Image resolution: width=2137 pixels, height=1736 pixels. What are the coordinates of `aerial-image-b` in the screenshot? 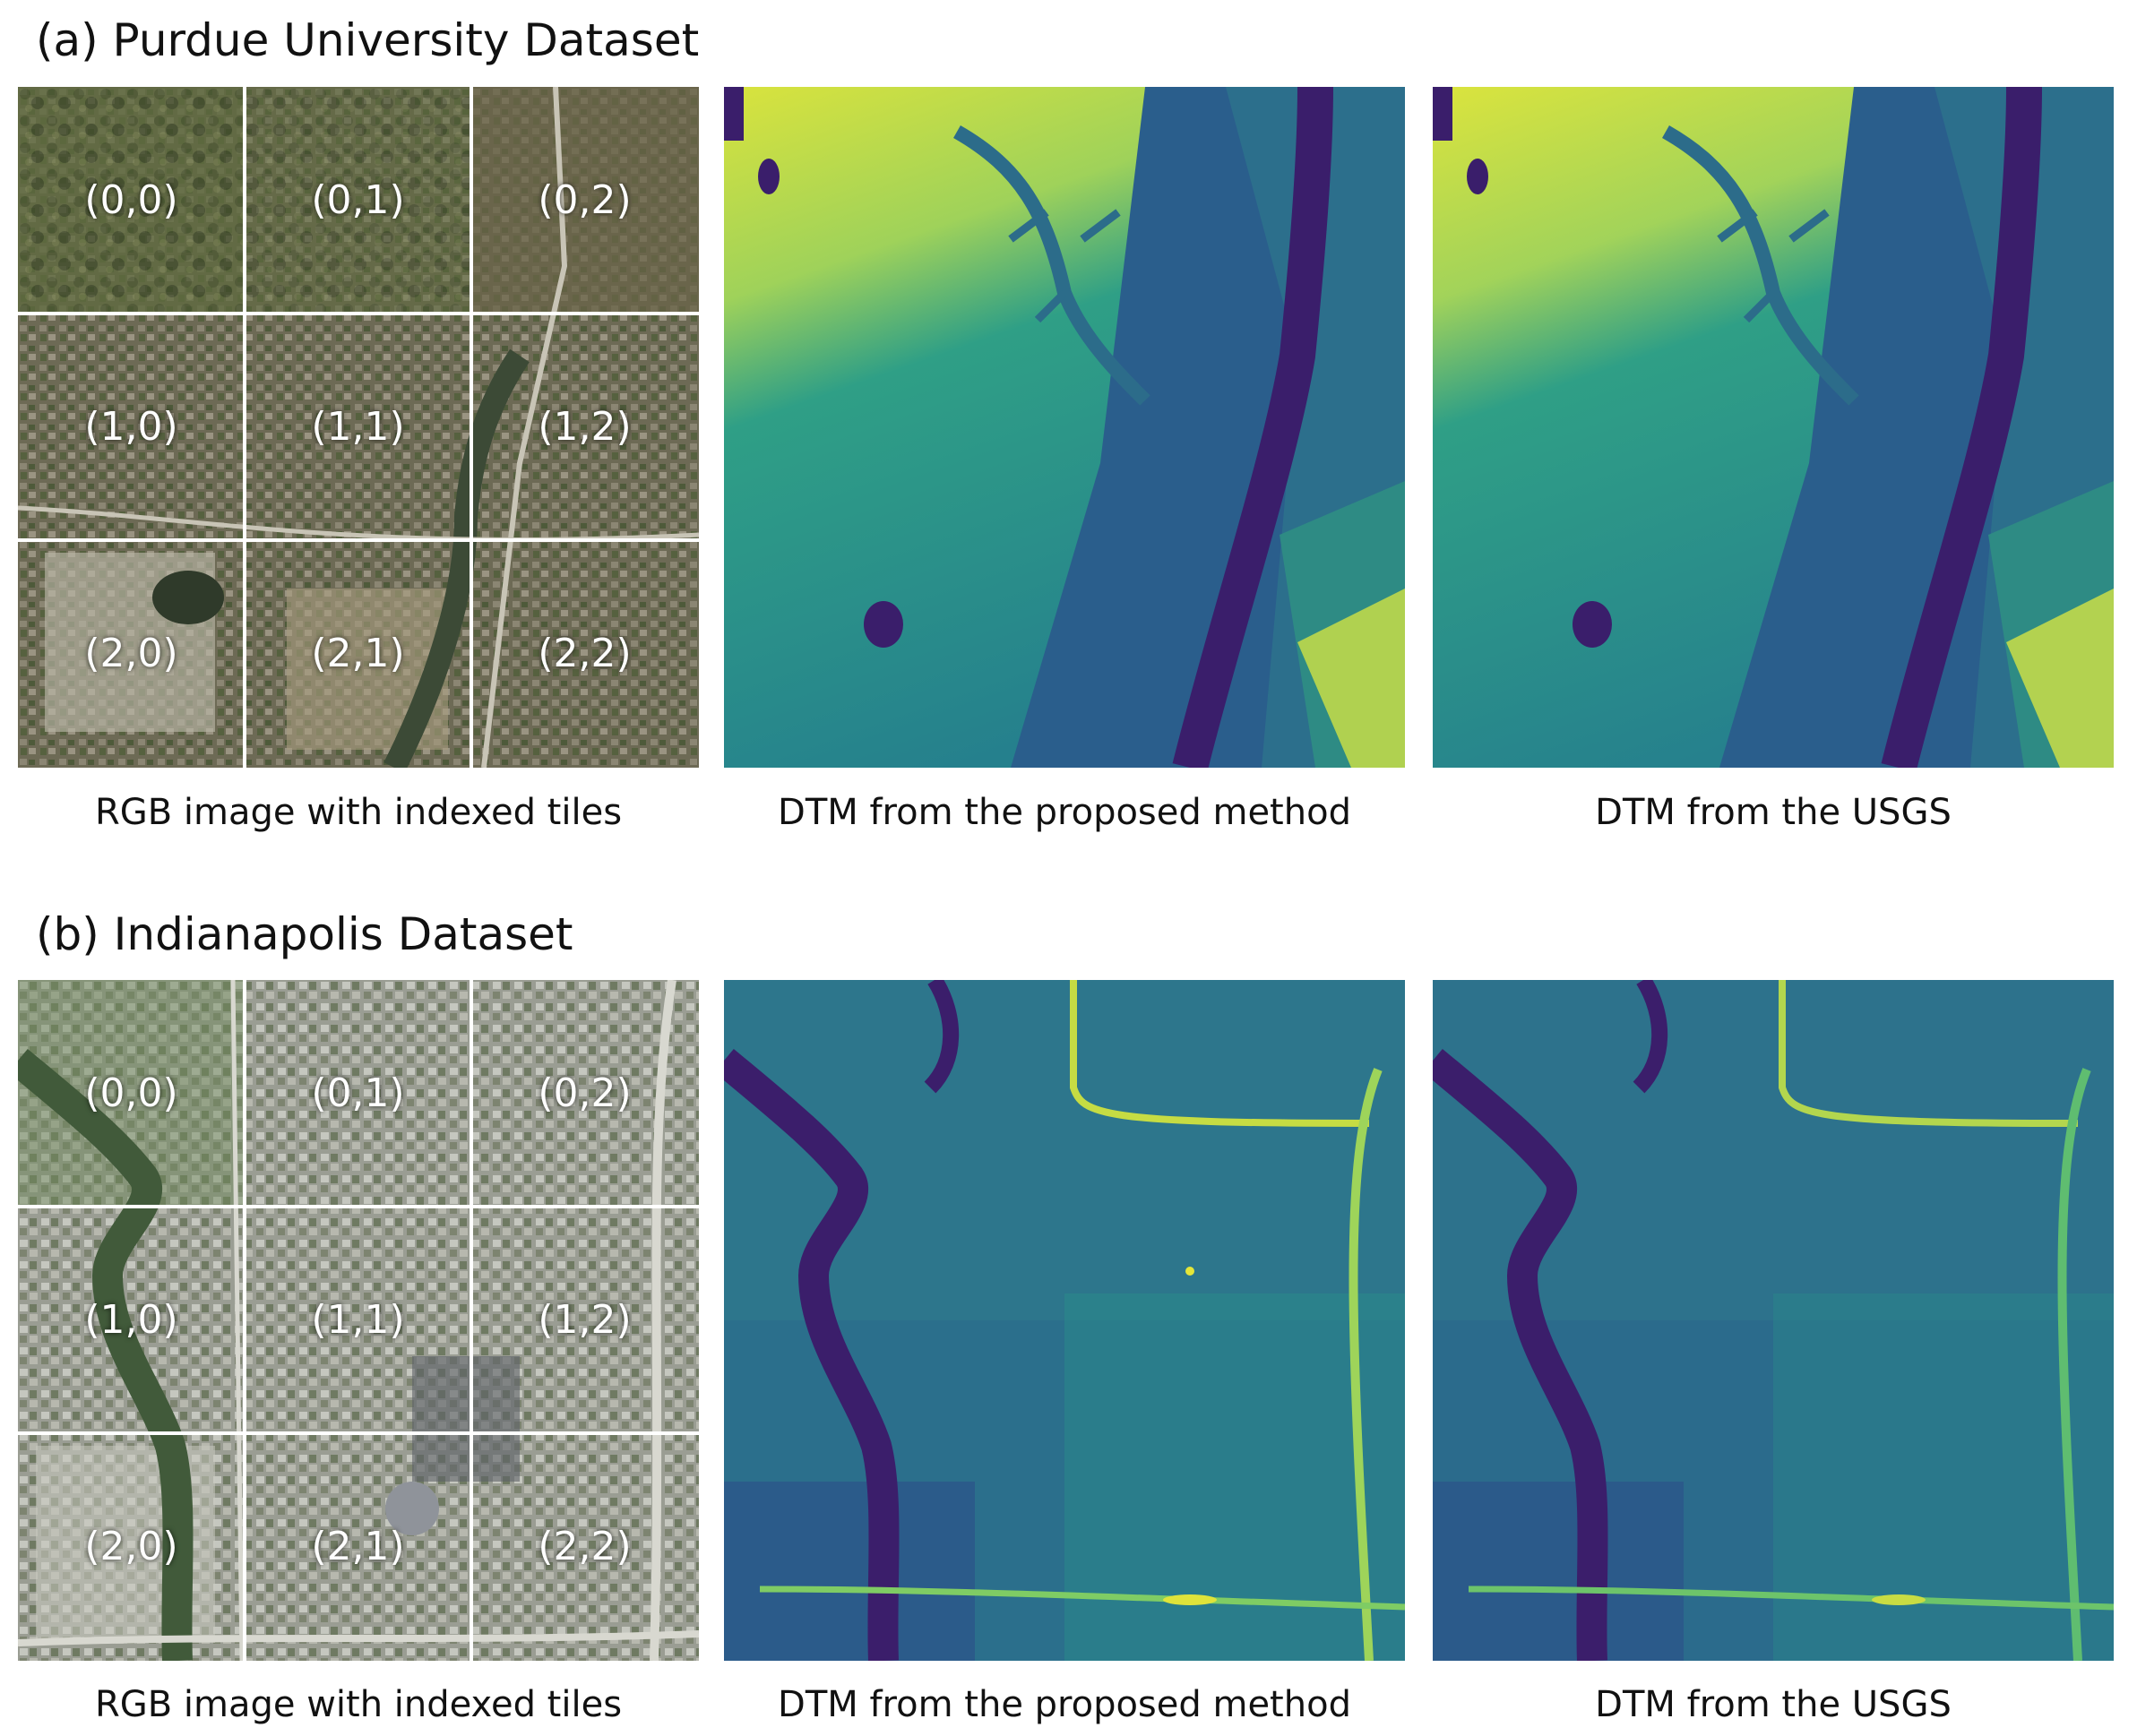 It's located at (358, 1320).